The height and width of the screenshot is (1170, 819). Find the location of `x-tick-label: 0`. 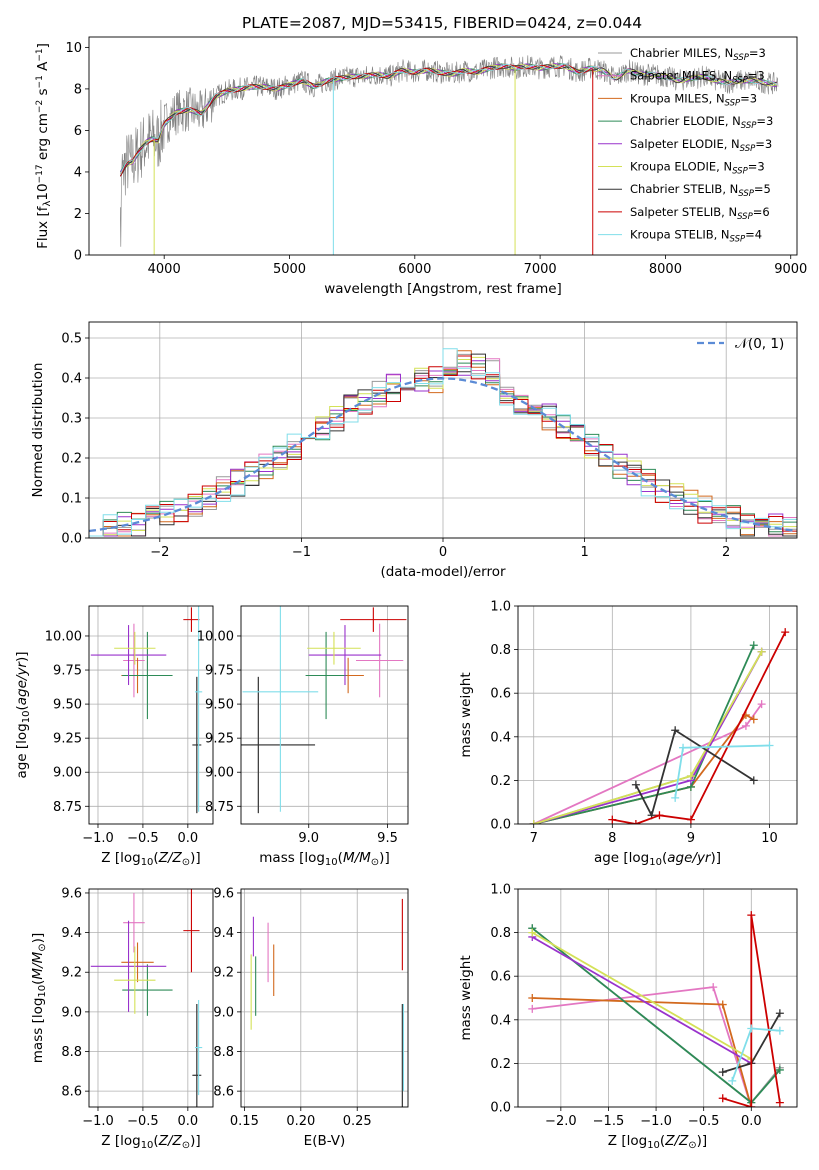

x-tick-label: 0 is located at coordinates (443, 552).